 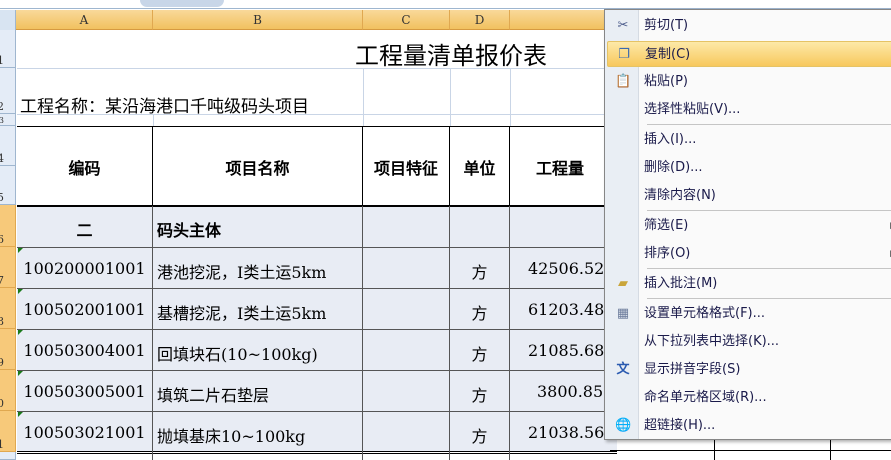 What do you see at coordinates (651, 81) in the screenshot?
I see `menu-item-paste: 📋 粘贴(P)` at bounding box center [651, 81].